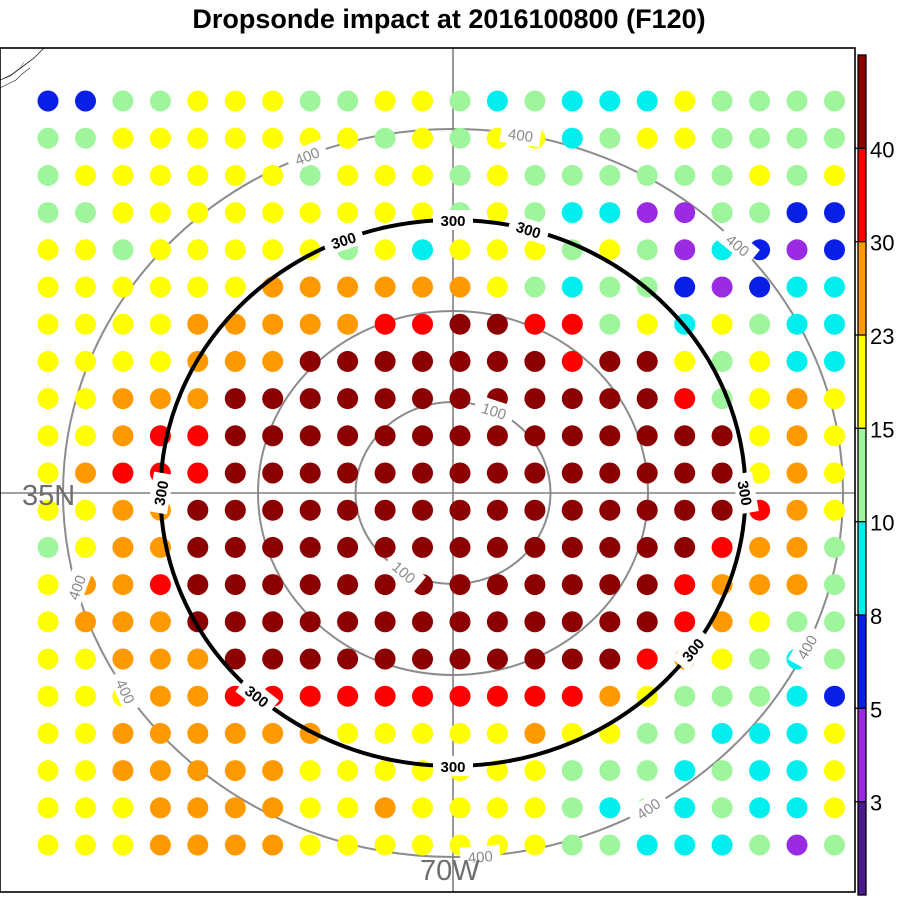 The image size is (898, 900). I want to click on lat-label: 35N, so click(48, 496).